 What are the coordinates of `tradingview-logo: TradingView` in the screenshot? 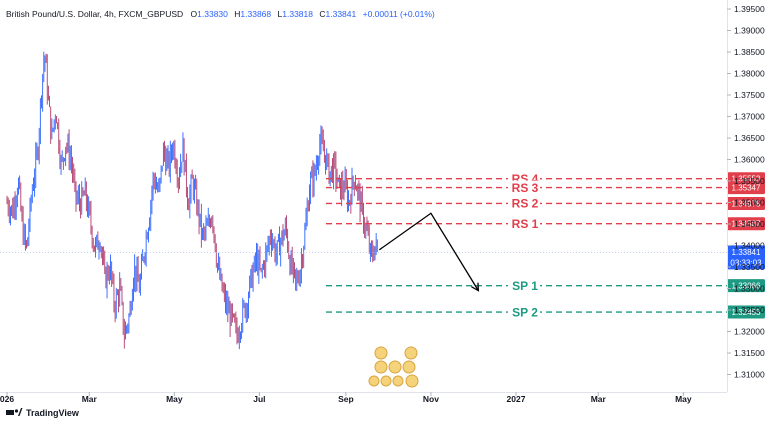 It's located at (43, 413).